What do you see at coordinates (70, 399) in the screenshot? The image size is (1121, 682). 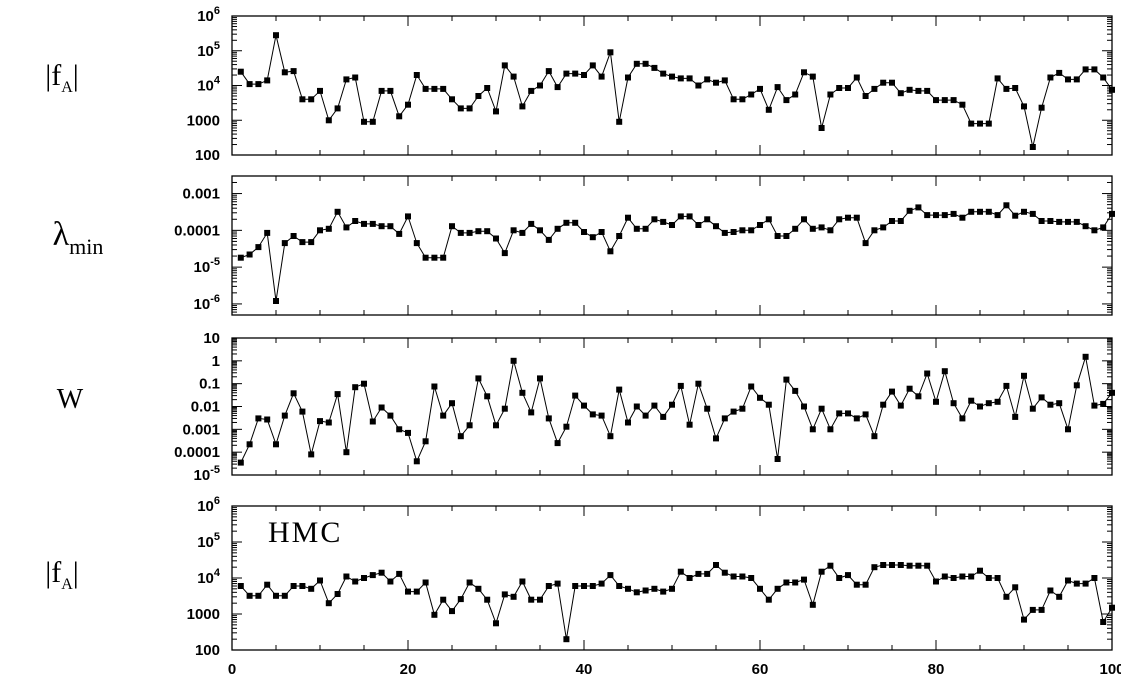 I see `y-axis-label: W` at bounding box center [70, 399].